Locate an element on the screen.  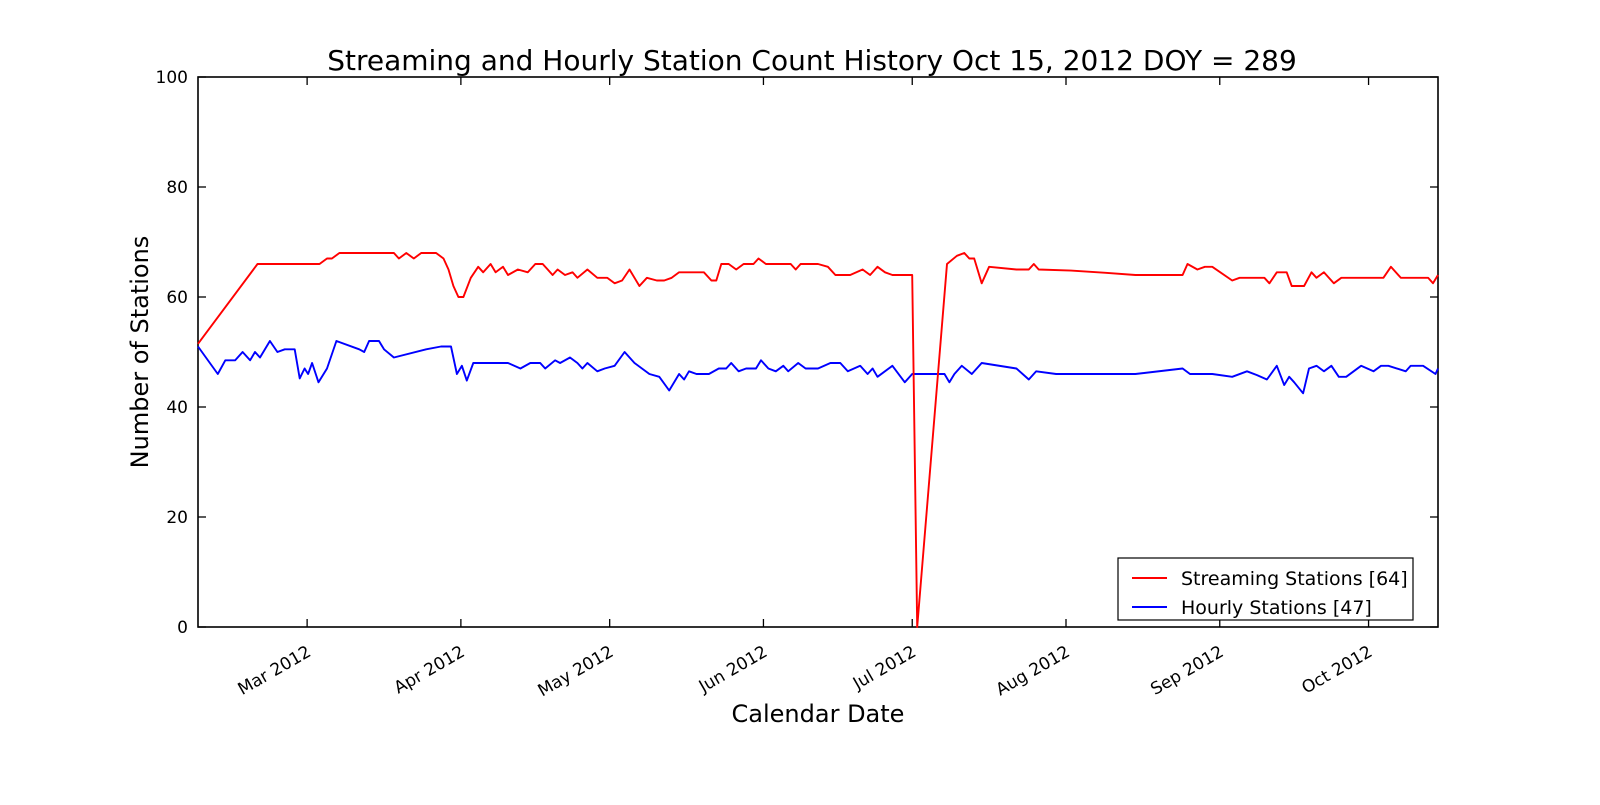
x-tick-label: Oct 2012 is located at coordinates (1337, 670).